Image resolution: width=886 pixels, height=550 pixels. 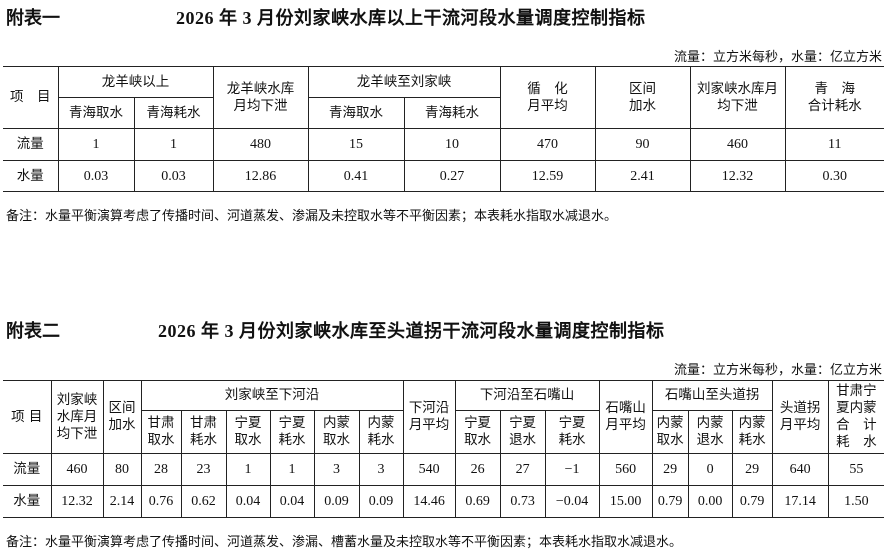 What do you see at coordinates (710, 432) in the screenshot?
I see `sub-header: 内蒙 退水` at bounding box center [710, 432].